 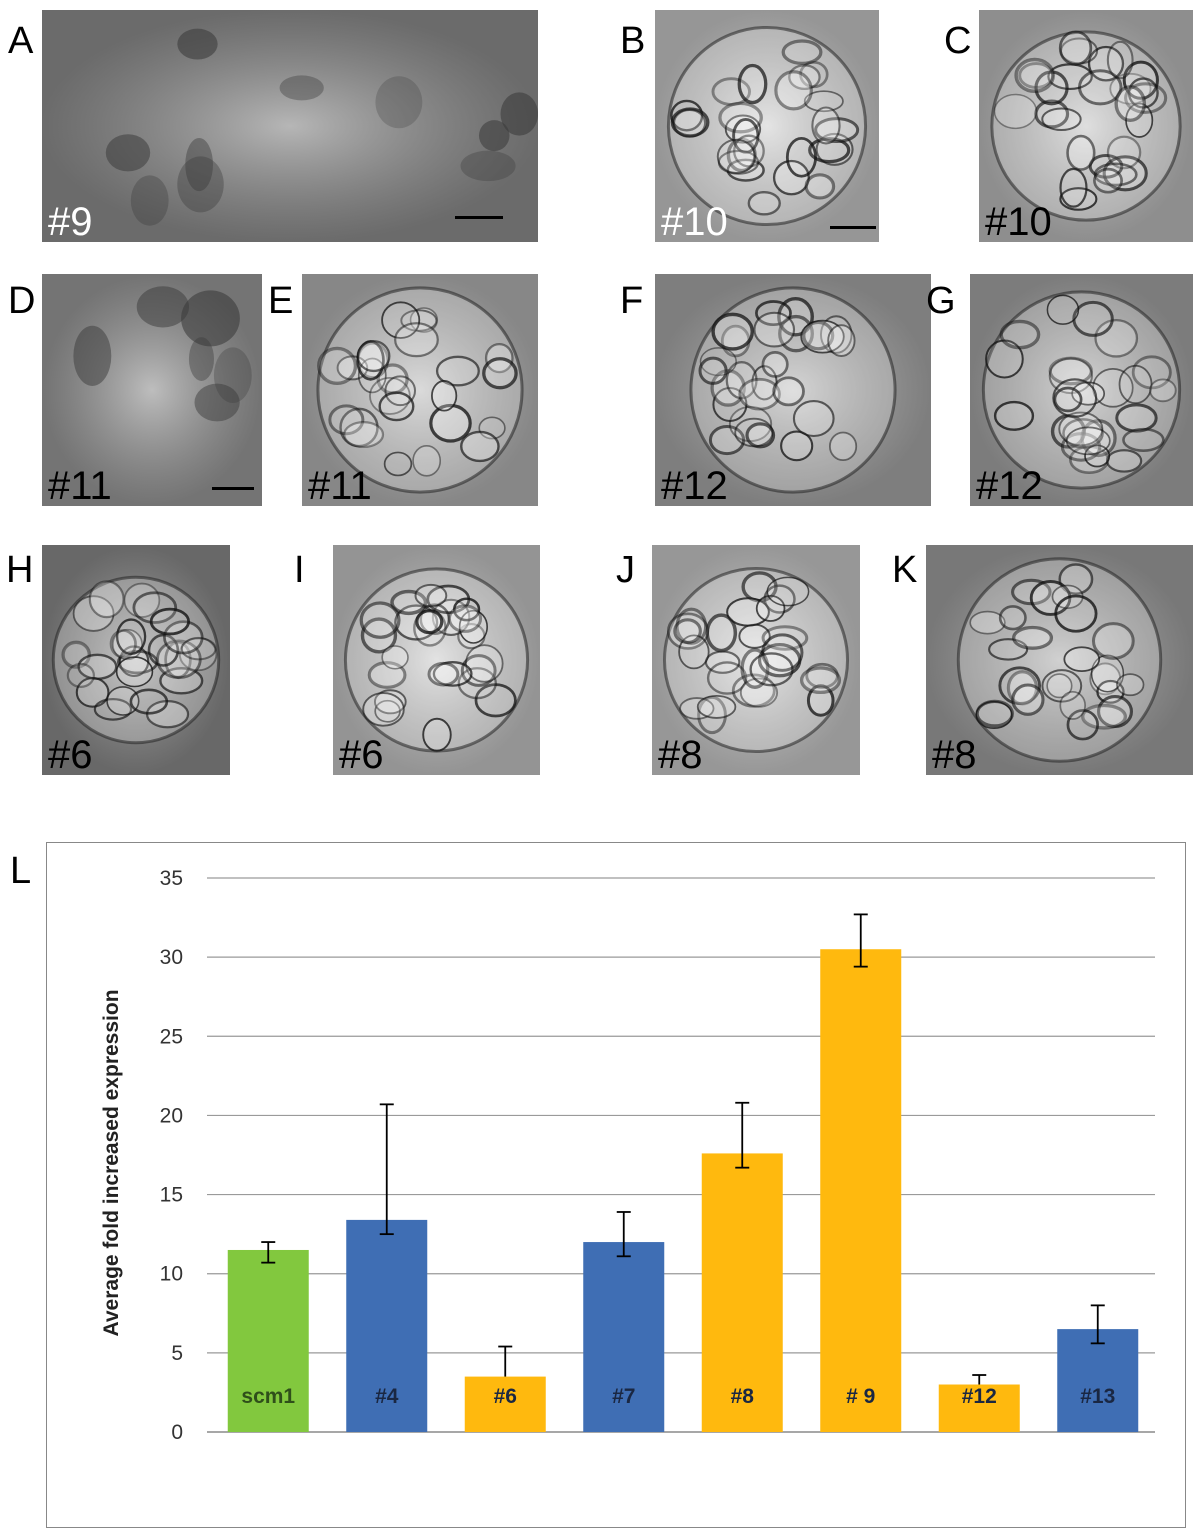 I want to click on bar-category-label: #7, so click(x=623, y=1396).